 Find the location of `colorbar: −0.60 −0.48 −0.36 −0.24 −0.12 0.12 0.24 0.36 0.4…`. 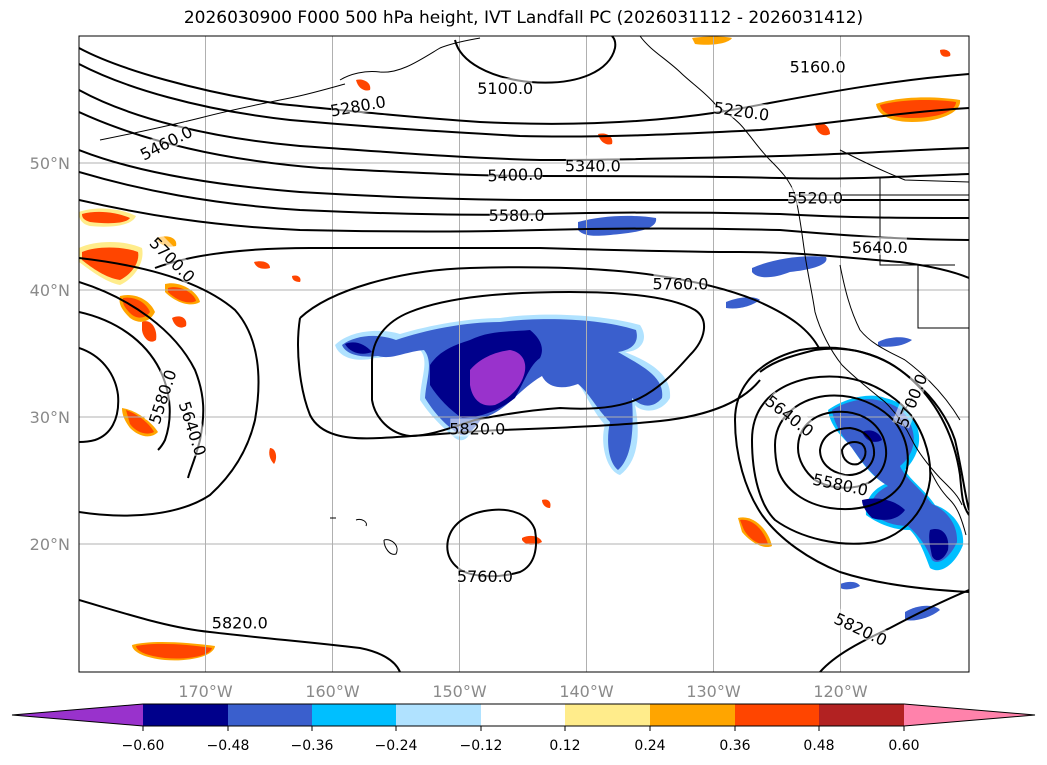

colorbar: −0.60 −0.48 −0.36 −0.24 −0.12 0.12 0.24 0.36 0.4… is located at coordinates (523, 728).